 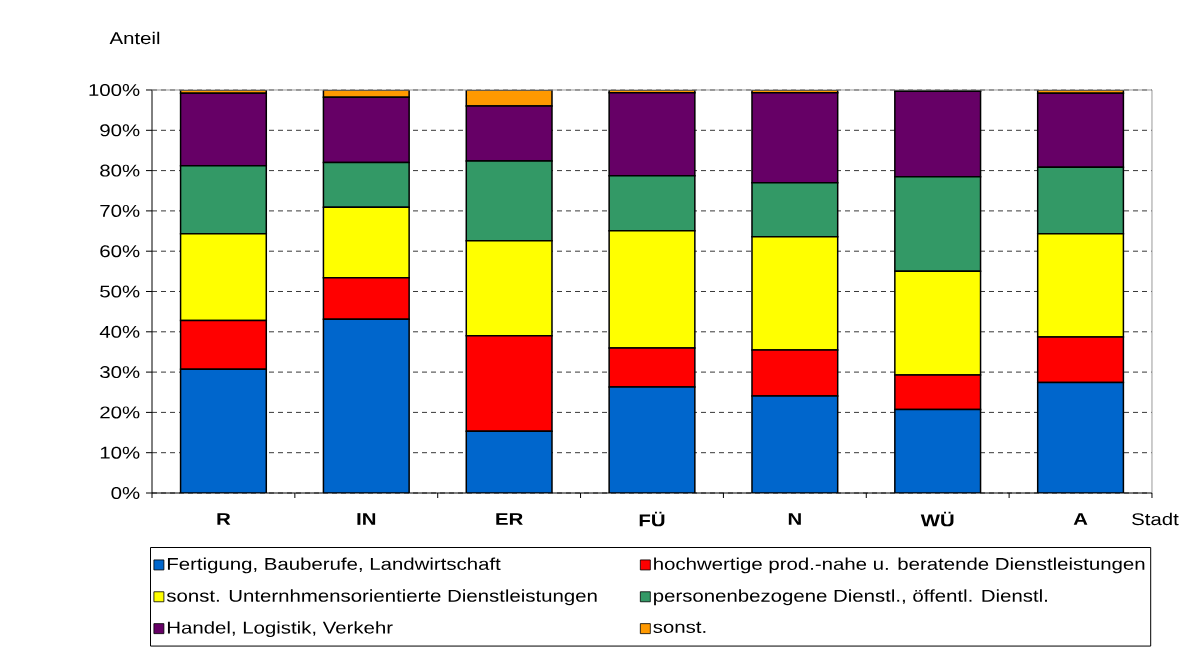 What do you see at coordinates (366, 519) in the screenshot?
I see `x-tick-label: IN` at bounding box center [366, 519].